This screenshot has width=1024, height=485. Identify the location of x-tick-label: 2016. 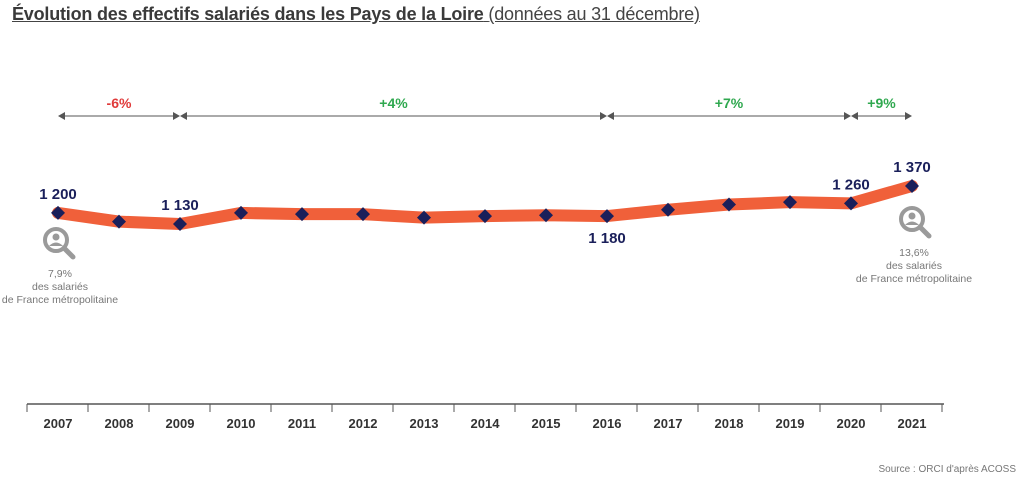
(607, 423).